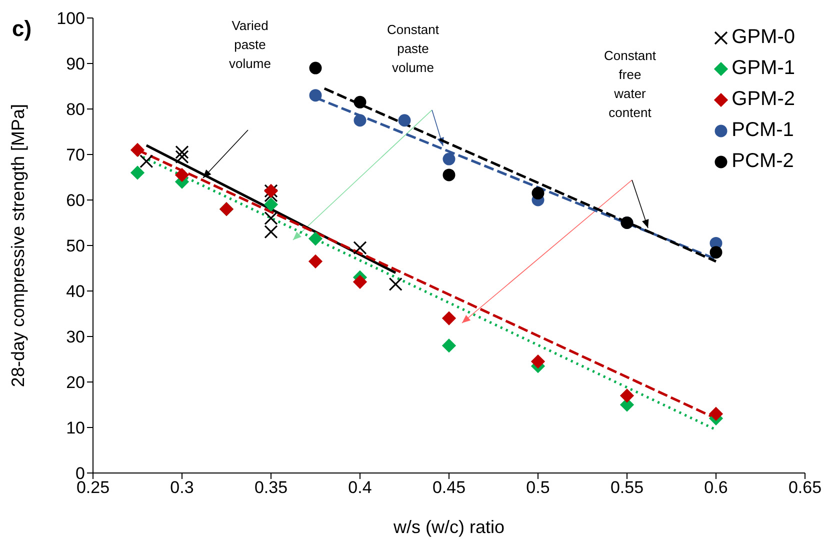  What do you see at coordinates (716, 488) in the screenshot?
I see `x-tick-label: 0.6` at bounding box center [716, 488].